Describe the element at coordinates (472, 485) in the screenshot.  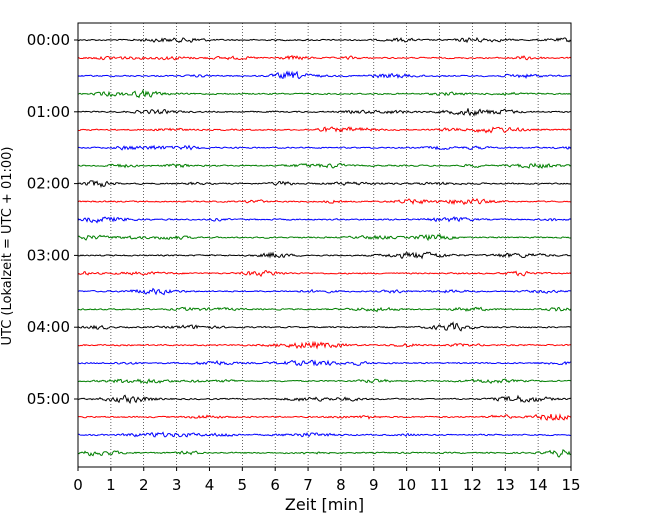
I see `x-tick-label: 12` at that location.